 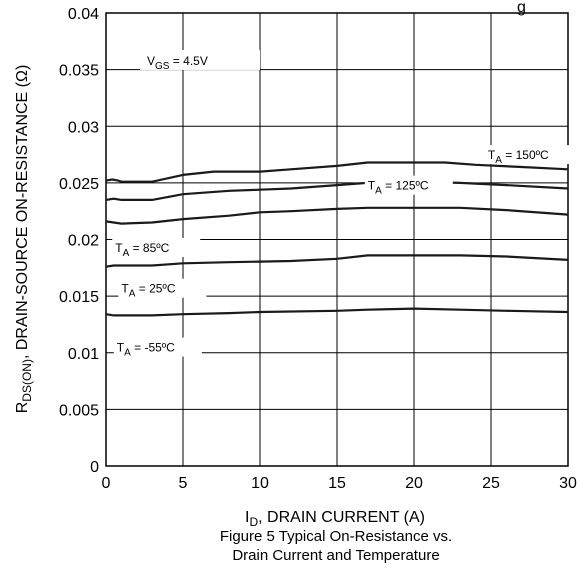 What do you see at coordinates (27, 380) in the screenshot?
I see `y-axis-title-sub: DS(ON)` at bounding box center [27, 380].